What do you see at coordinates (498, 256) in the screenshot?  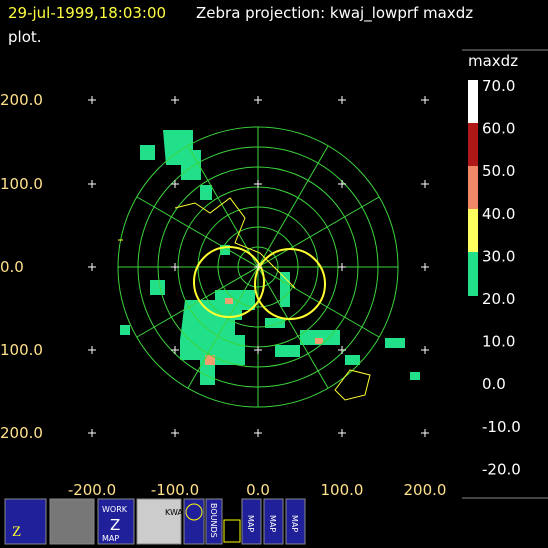 I see `colorbar-label: 30.0` at bounding box center [498, 256].